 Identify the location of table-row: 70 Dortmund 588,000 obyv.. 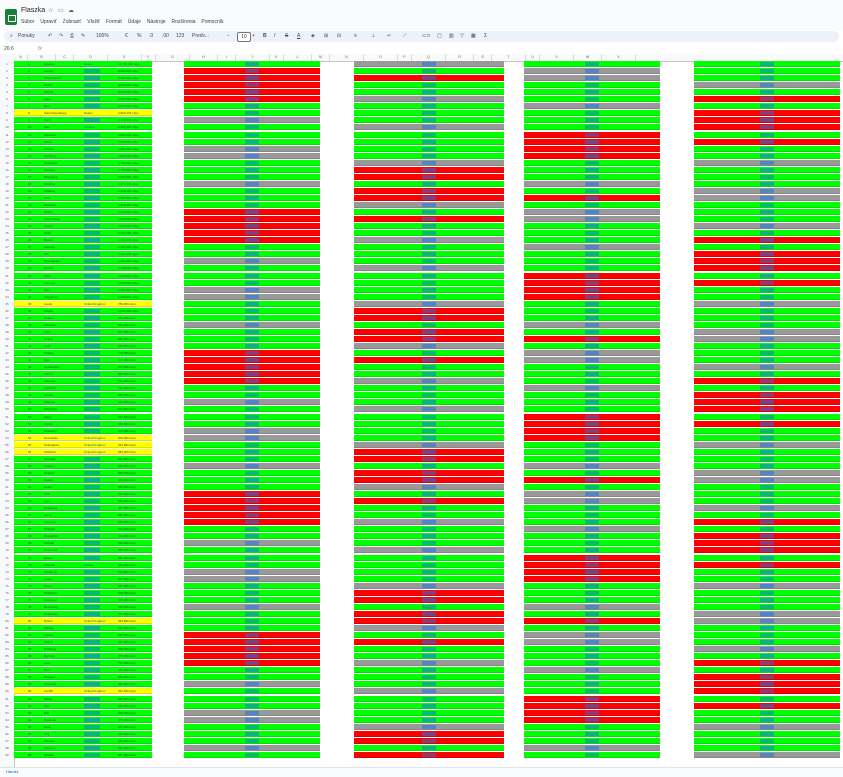
(83, 550).